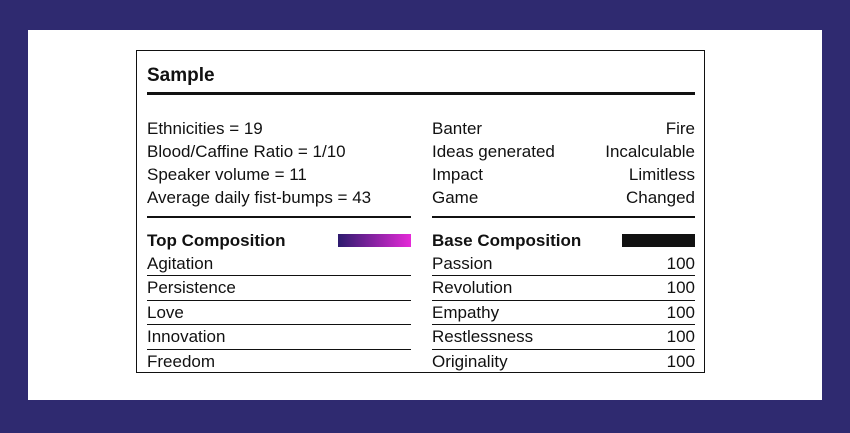  I want to click on stat-line: Average daily fist-bumps = 43, so click(259, 197).